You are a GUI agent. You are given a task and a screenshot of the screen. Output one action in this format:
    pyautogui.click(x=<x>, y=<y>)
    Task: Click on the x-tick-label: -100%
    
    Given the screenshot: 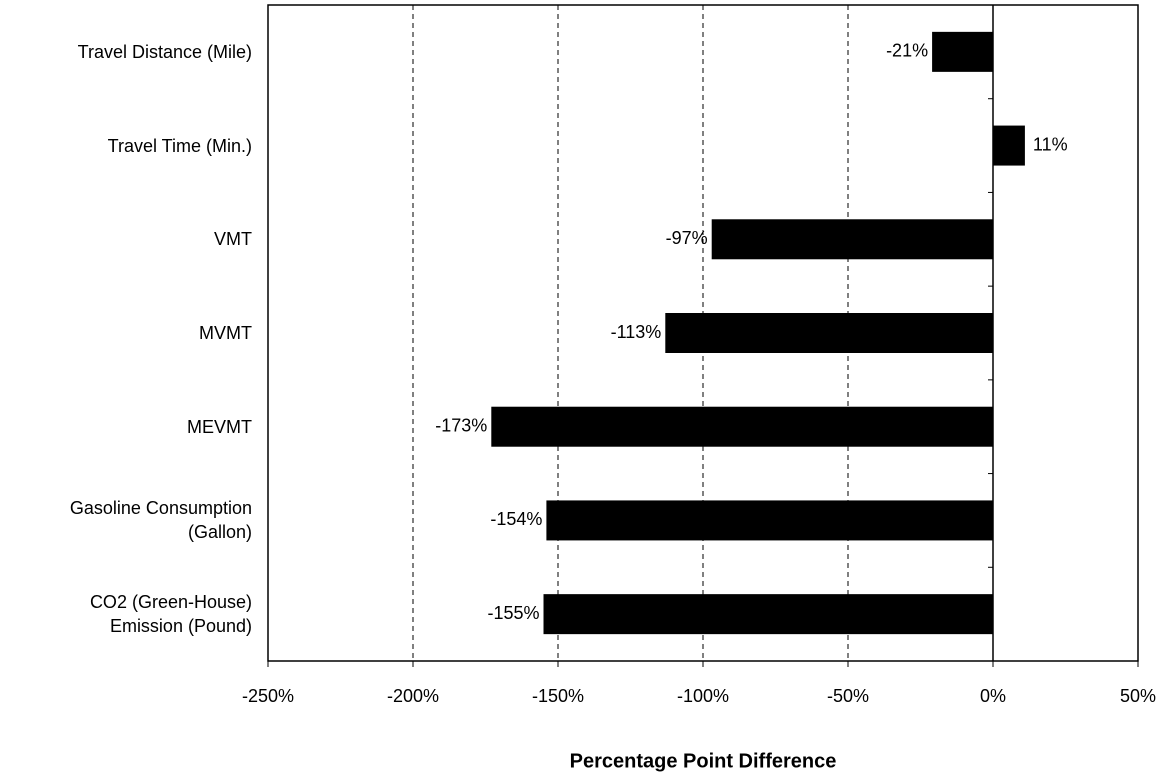 What is the action you would take?
    pyautogui.click(x=703, y=696)
    